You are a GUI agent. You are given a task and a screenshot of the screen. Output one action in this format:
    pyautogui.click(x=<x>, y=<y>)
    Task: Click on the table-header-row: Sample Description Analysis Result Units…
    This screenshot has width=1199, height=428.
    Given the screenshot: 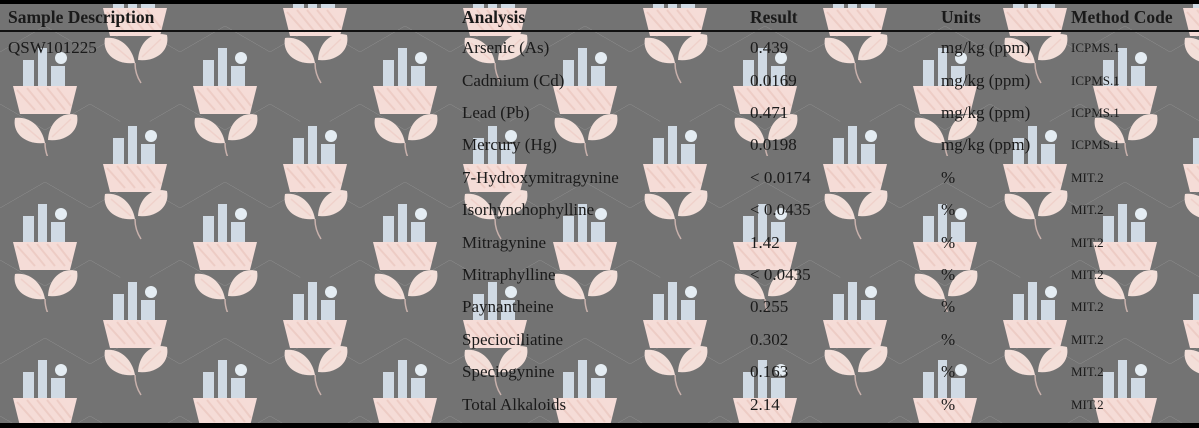 What is the action you would take?
    pyautogui.click(x=599, y=18)
    